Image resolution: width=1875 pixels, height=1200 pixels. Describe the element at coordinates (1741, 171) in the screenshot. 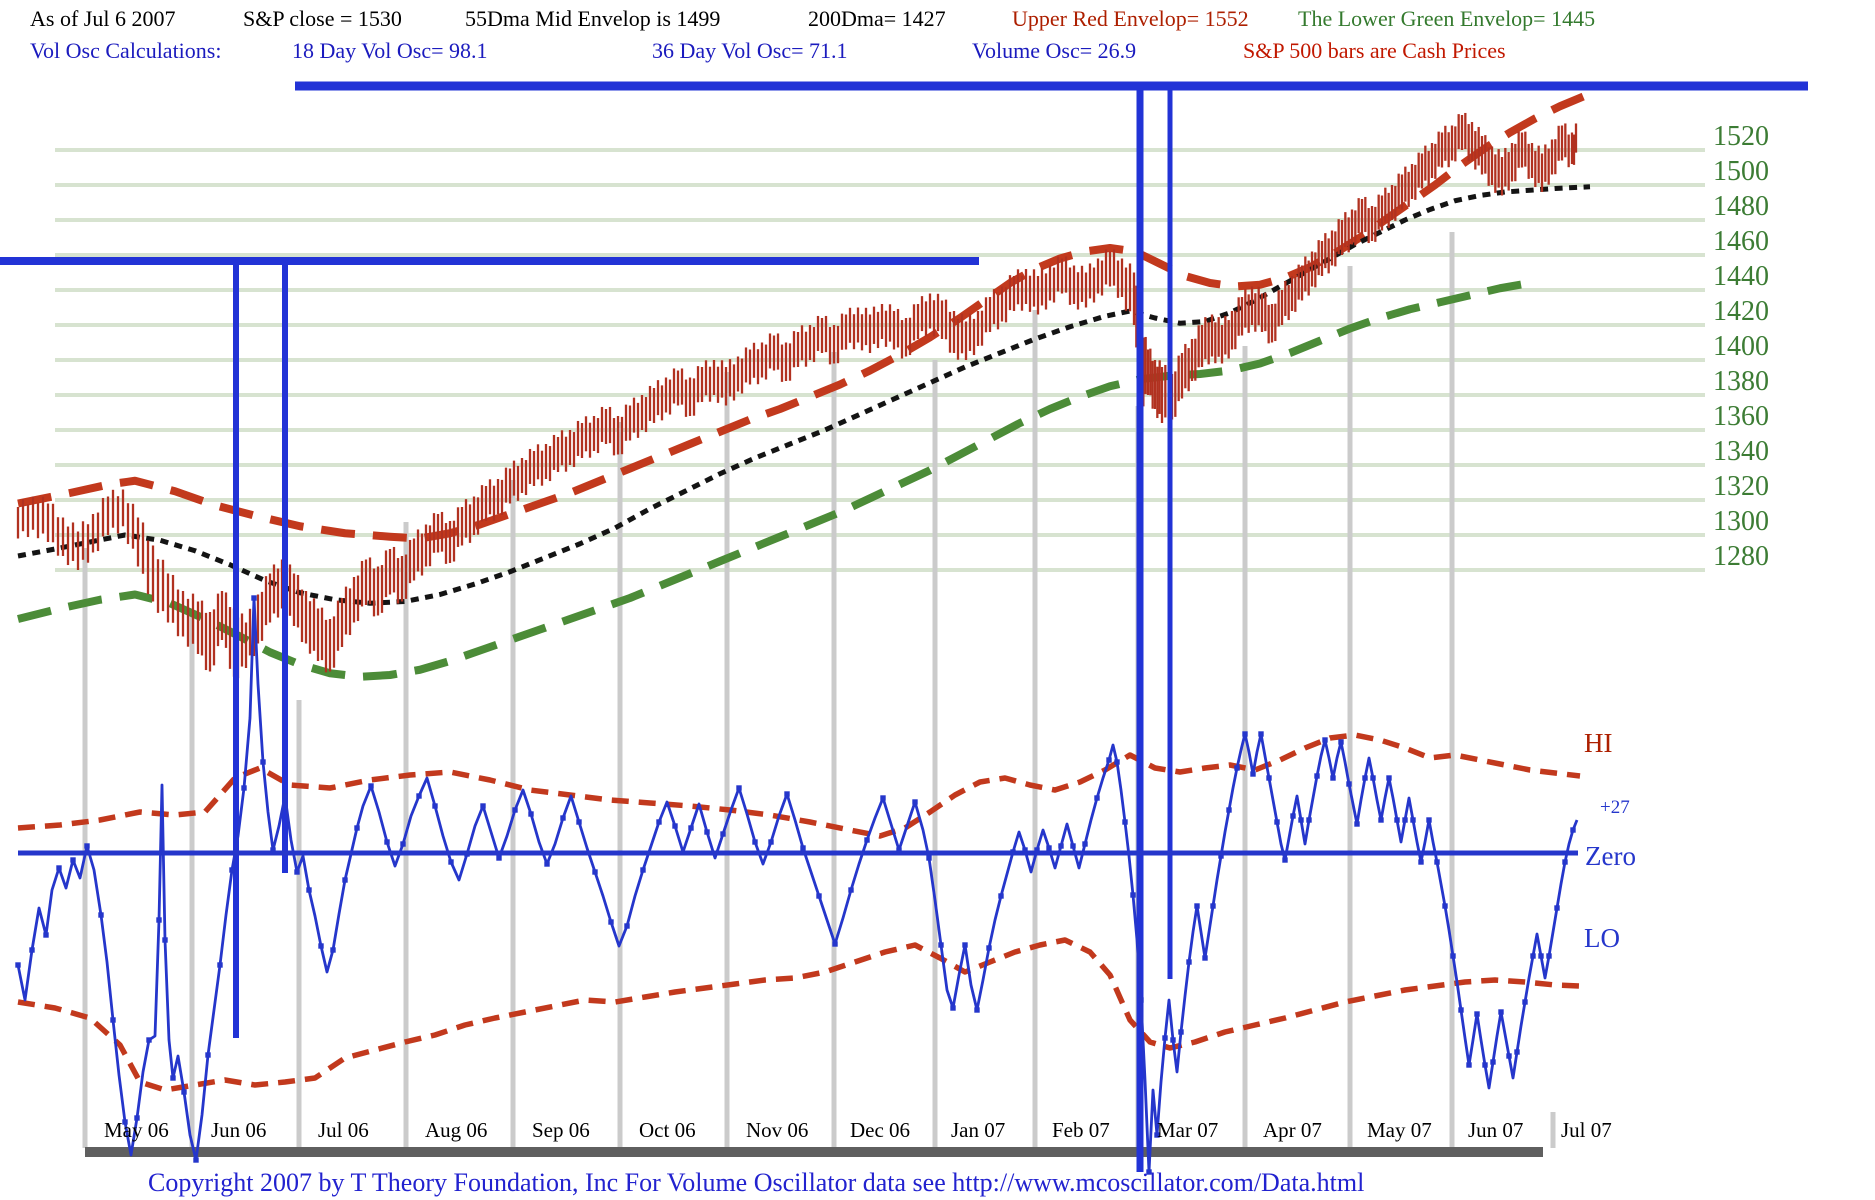

I see `price-tick-label: 1500` at that location.